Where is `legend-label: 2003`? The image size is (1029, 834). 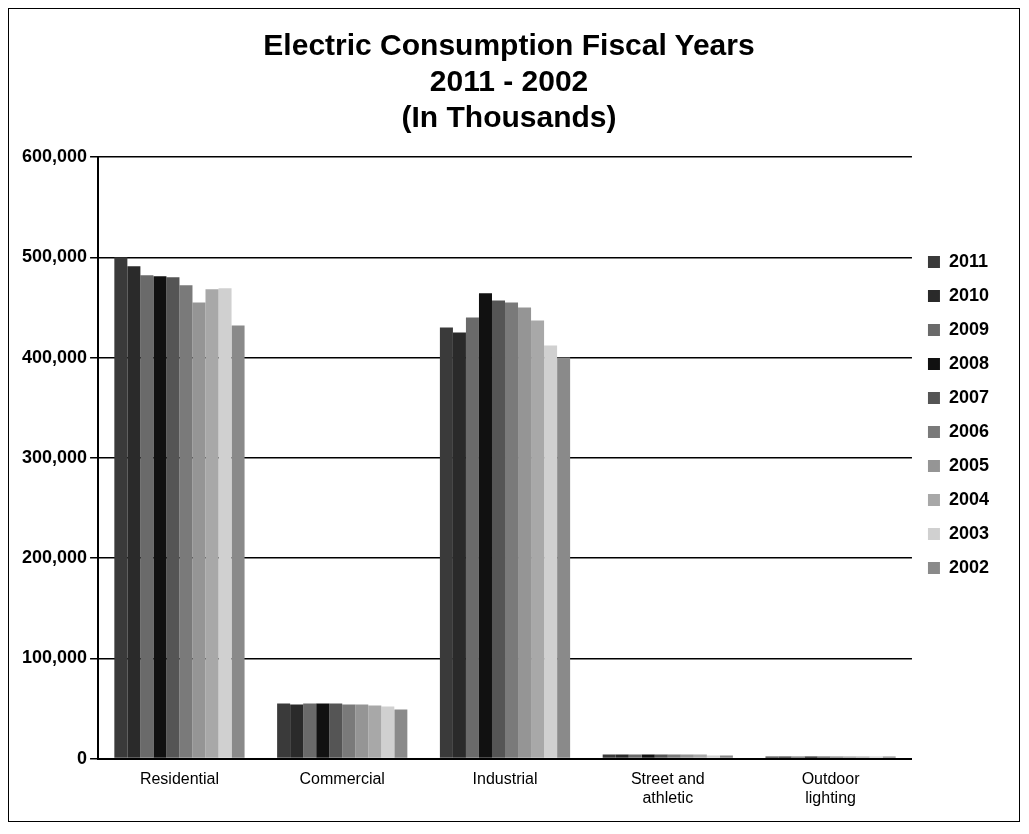
legend-label: 2003 is located at coordinates (968, 532).